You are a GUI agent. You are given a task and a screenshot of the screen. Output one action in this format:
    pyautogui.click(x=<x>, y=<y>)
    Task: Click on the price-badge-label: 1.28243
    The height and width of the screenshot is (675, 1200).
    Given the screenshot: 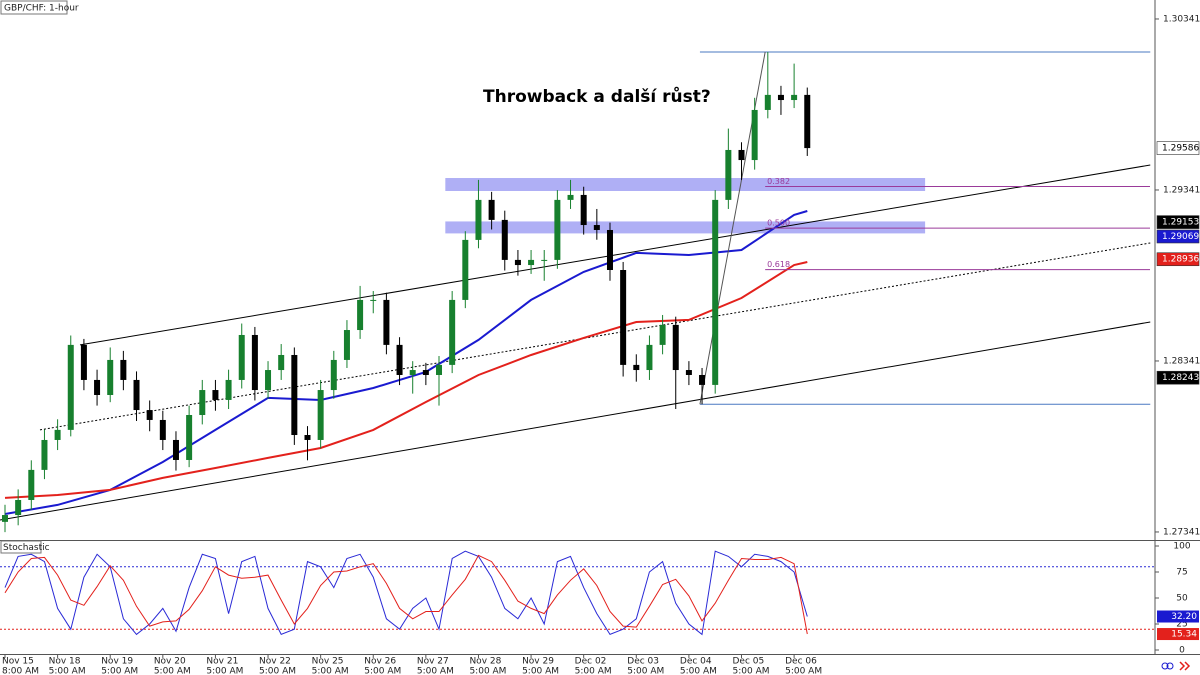 What is the action you would take?
    pyautogui.click(x=1180, y=378)
    